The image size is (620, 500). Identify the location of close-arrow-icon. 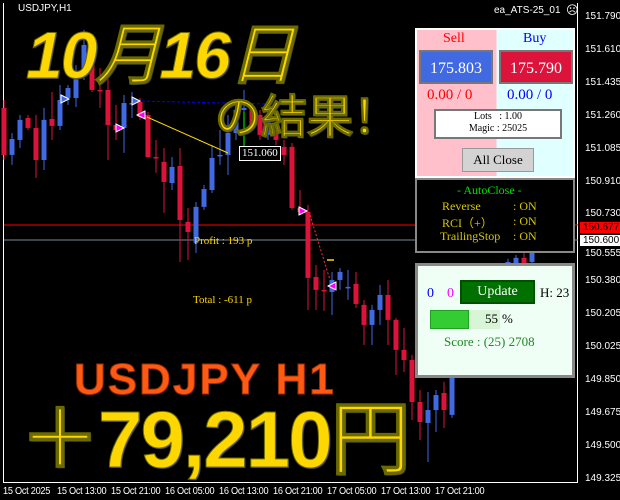
(331, 286).